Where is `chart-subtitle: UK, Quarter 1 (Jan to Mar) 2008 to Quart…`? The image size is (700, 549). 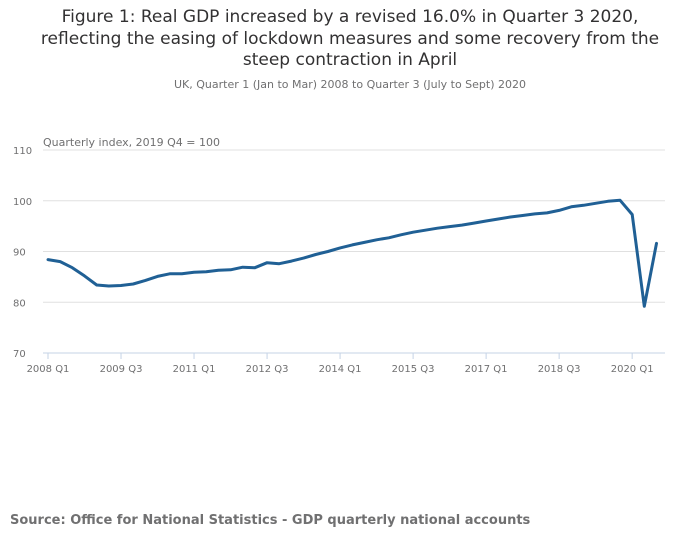 chart-subtitle: UK, Quarter 1 (Jan to Mar) 2008 to Quart… is located at coordinates (350, 84).